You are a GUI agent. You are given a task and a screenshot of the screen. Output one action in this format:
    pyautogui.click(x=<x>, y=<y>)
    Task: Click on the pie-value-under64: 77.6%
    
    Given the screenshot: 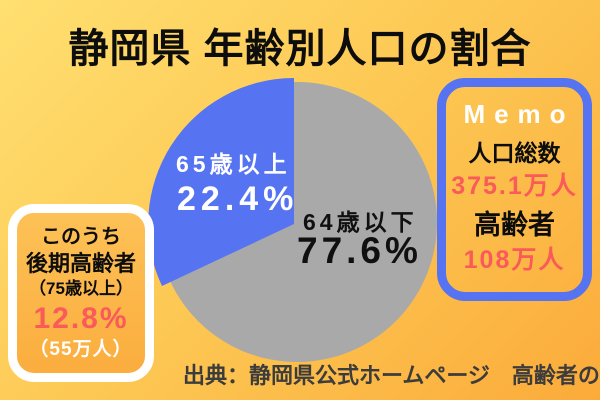 What is the action you would take?
    pyautogui.click(x=359, y=250)
    